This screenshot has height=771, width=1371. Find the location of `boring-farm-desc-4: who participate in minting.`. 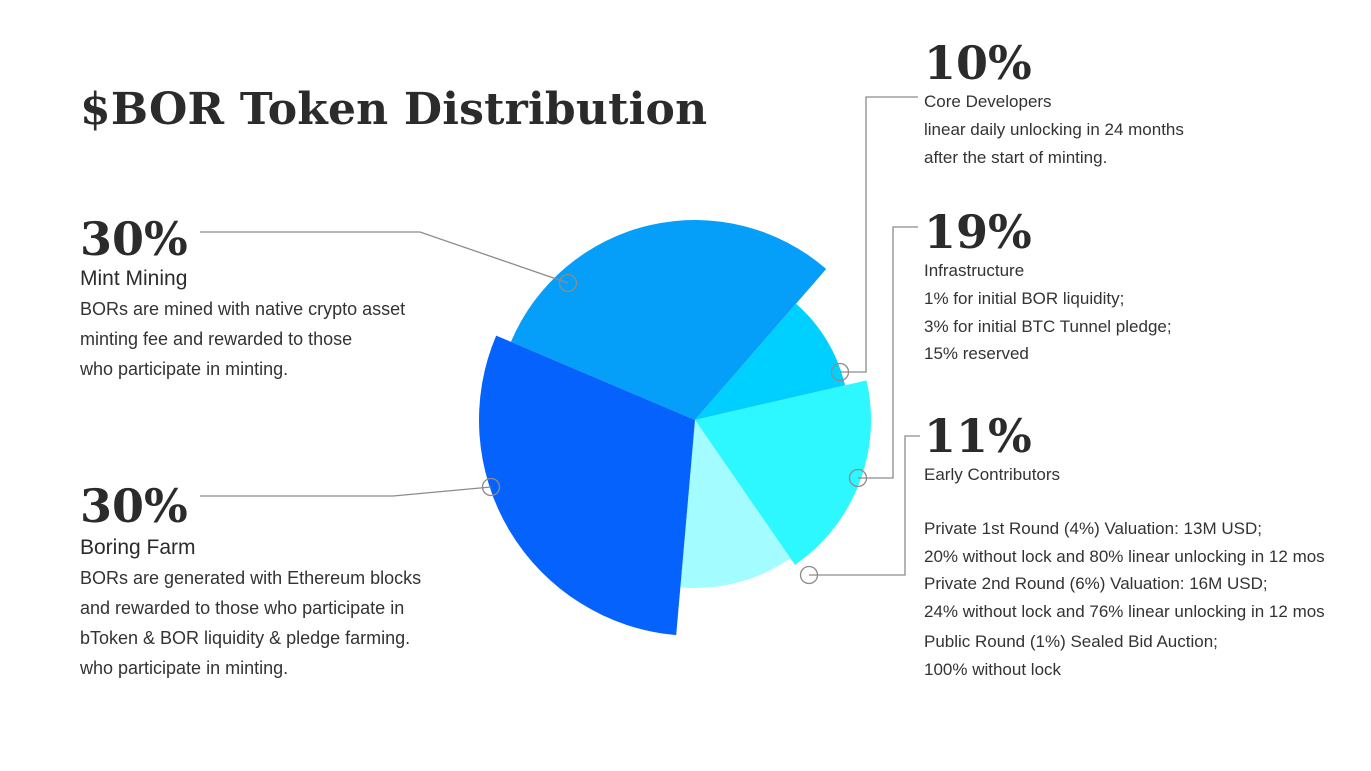

boring-farm-desc-4: who participate in minting. is located at coordinates (184, 668).